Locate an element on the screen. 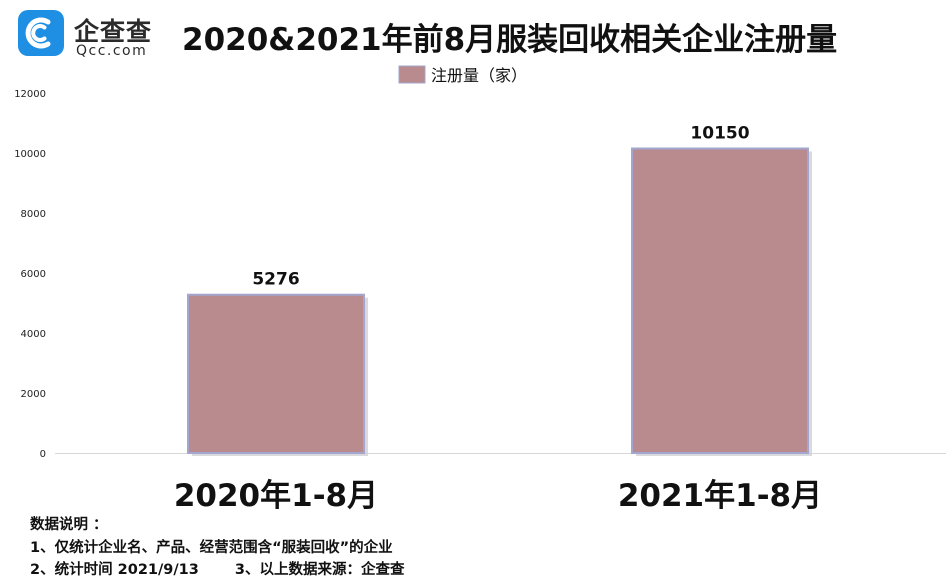 The height and width of the screenshot is (588, 946). logo: 企查查 Qcc.com is located at coordinates (93, 35).